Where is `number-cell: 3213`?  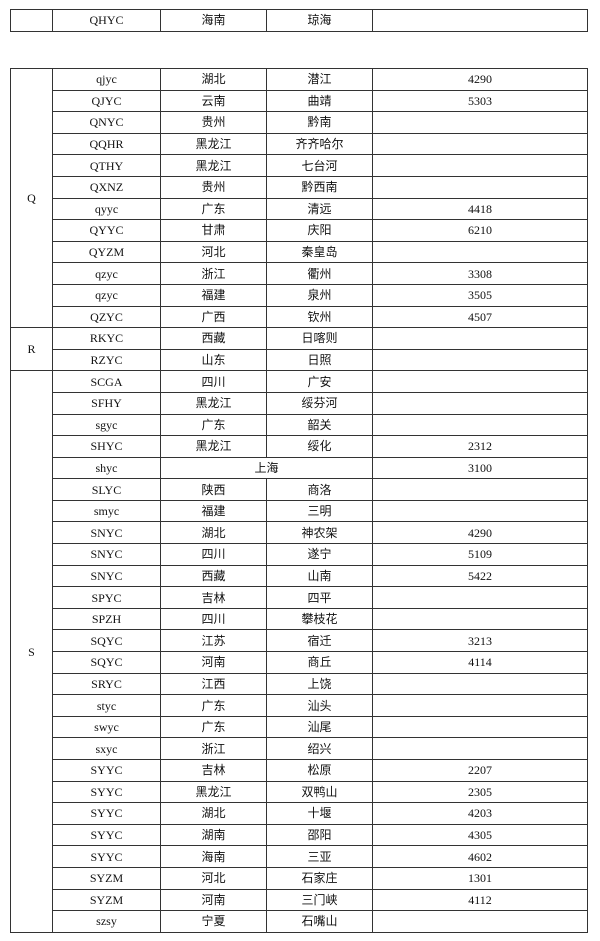
number-cell: 3213 is located at coordinates (480, 641).